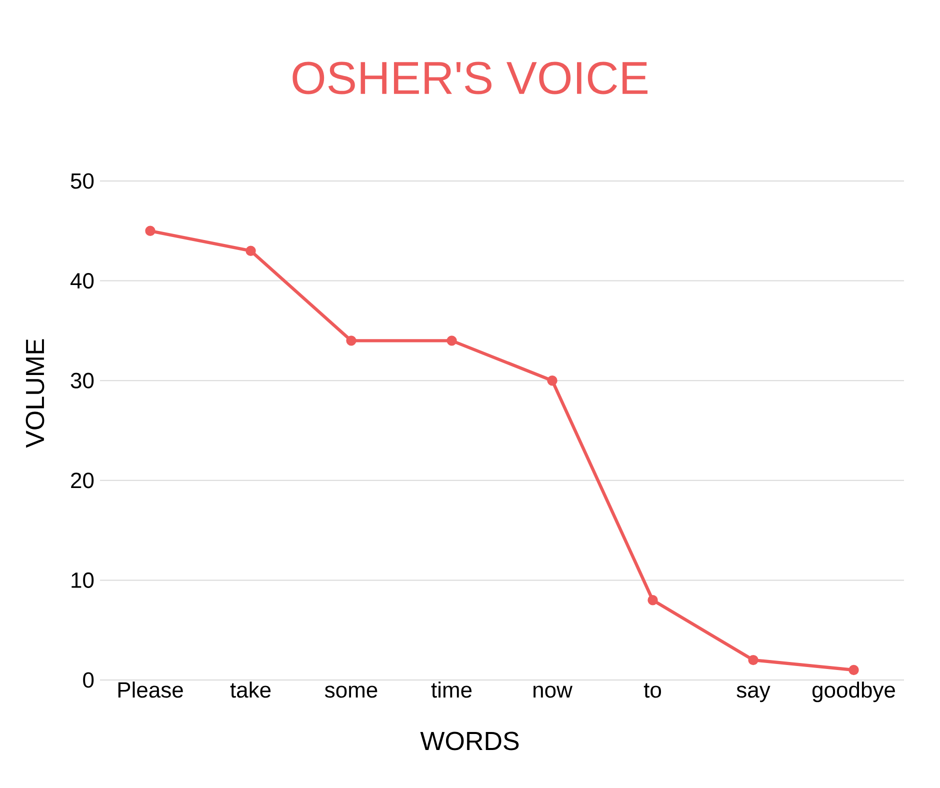  Describe the element at coordinates (150, 690) in the screenshot. I see `x-tick-label: Please` at that location.